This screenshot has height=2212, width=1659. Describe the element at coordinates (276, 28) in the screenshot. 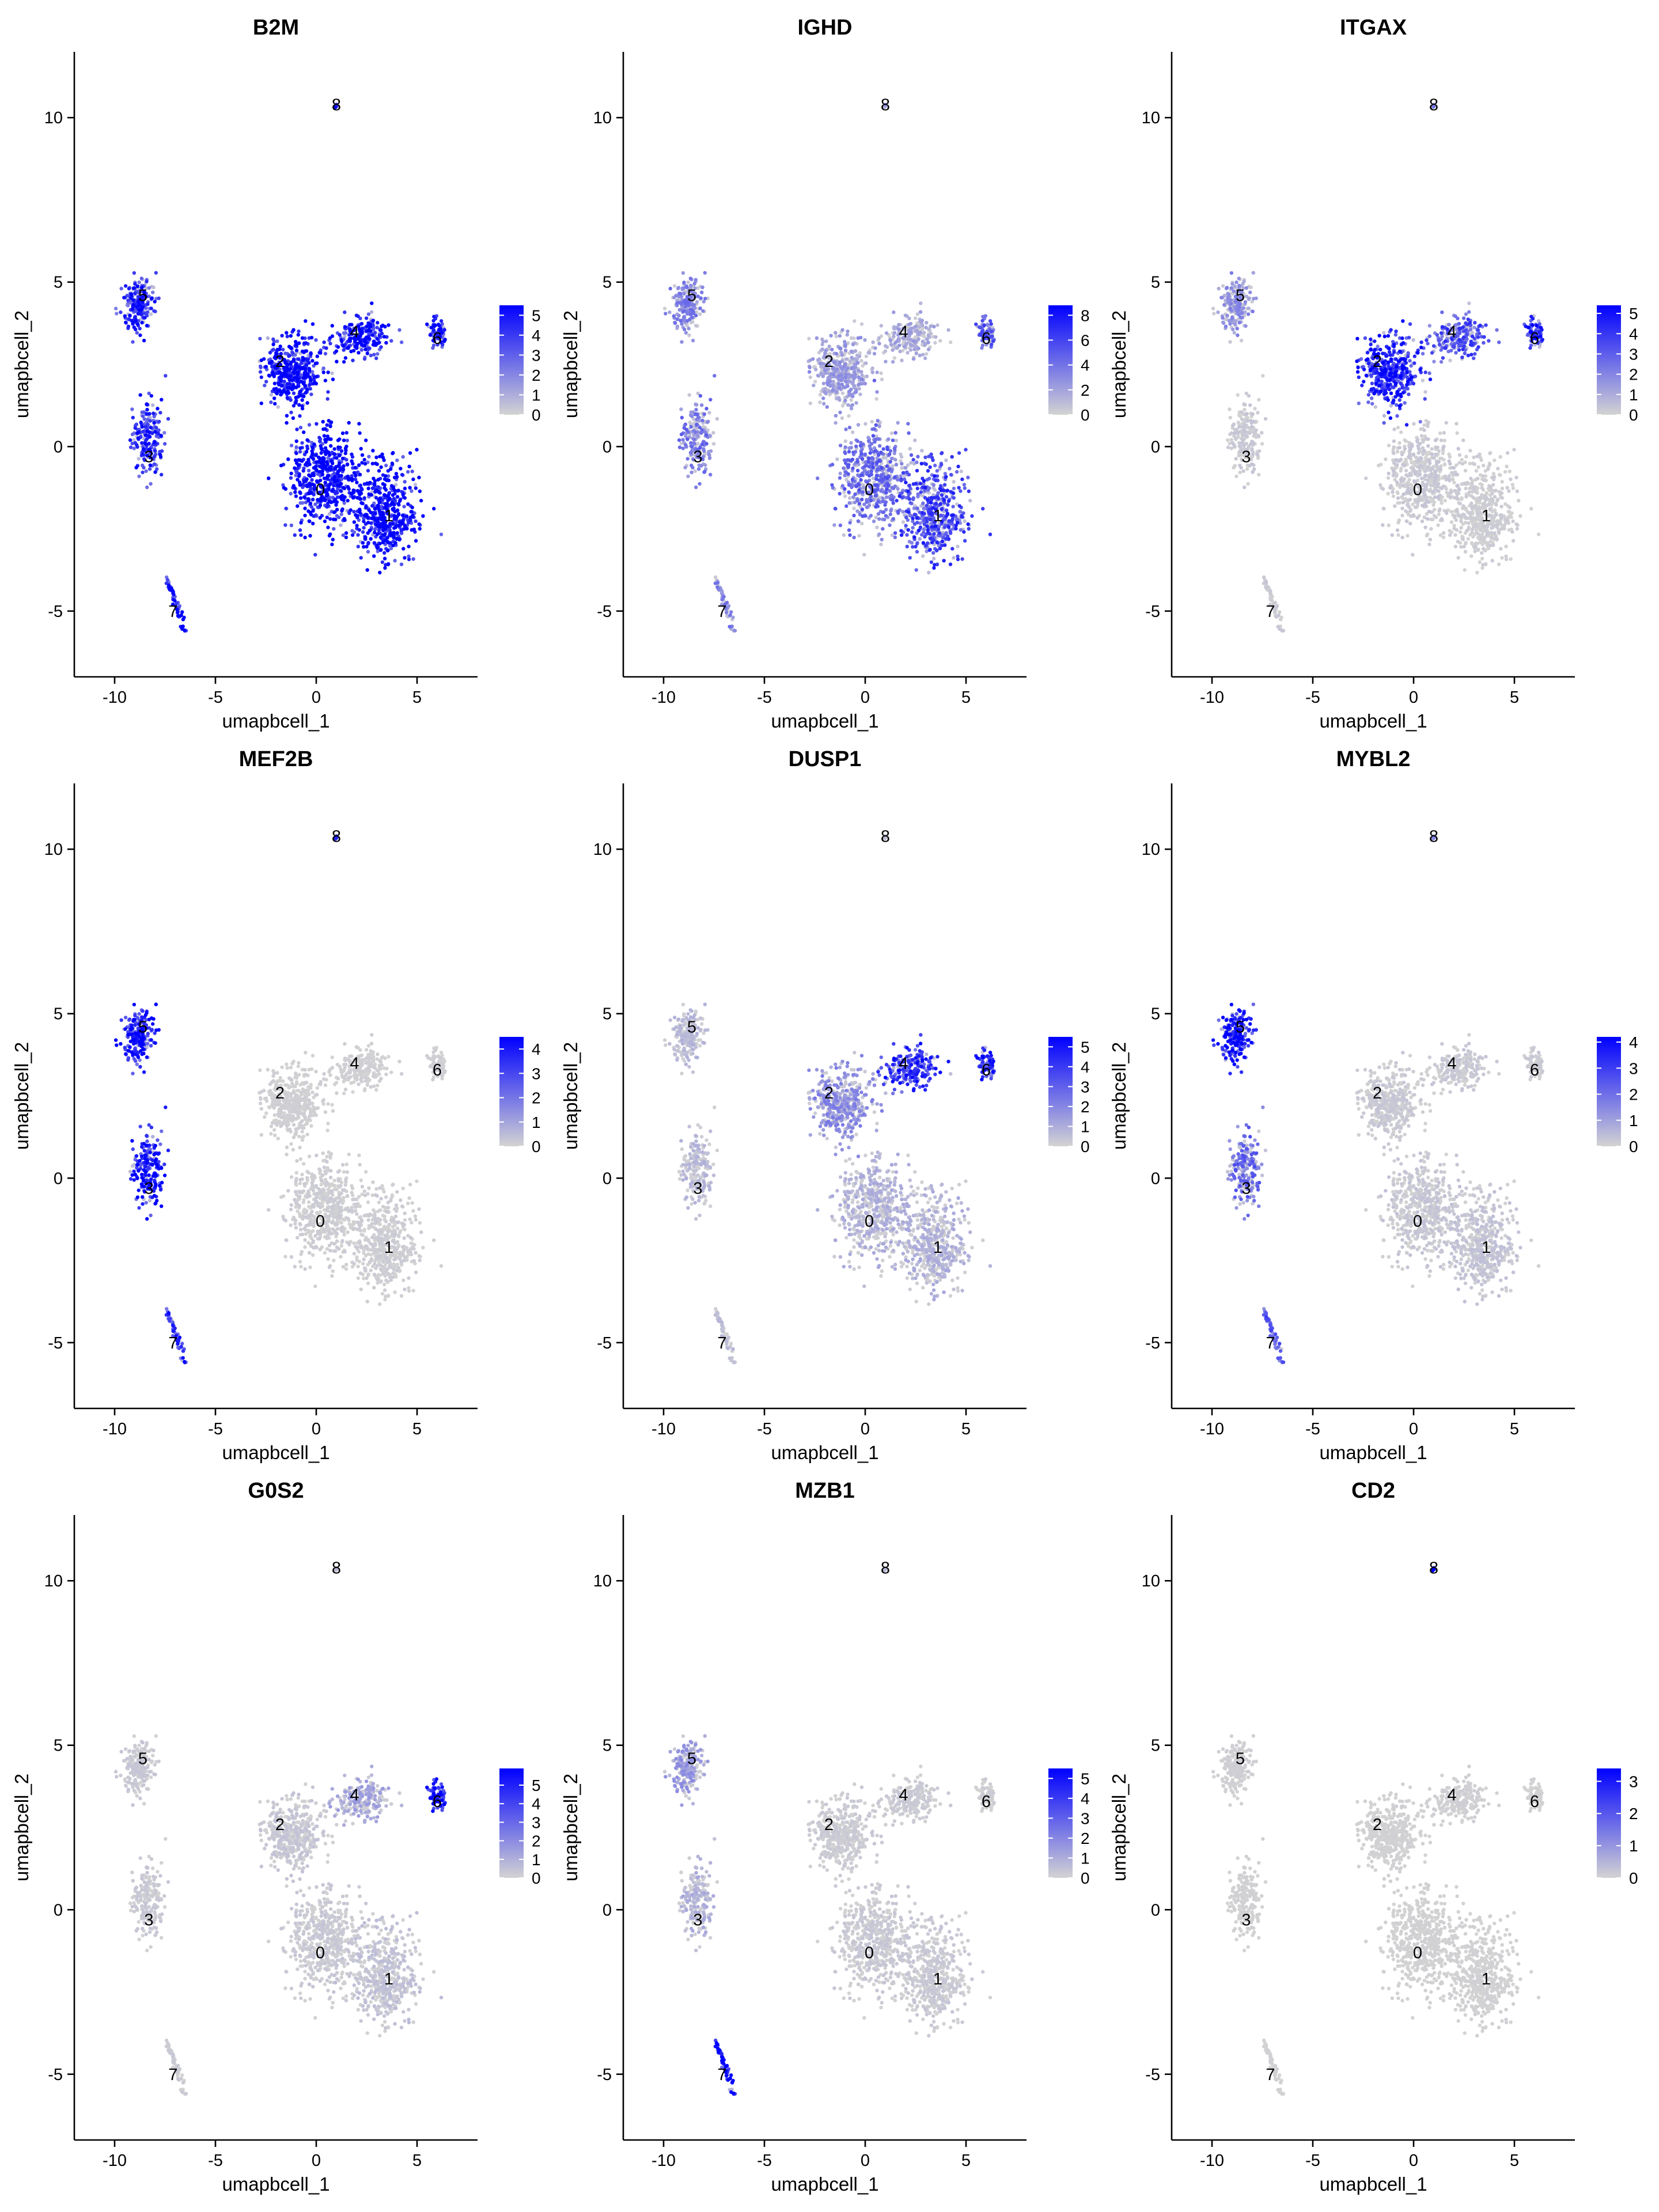

I see `panel-title: B2M` at that location.